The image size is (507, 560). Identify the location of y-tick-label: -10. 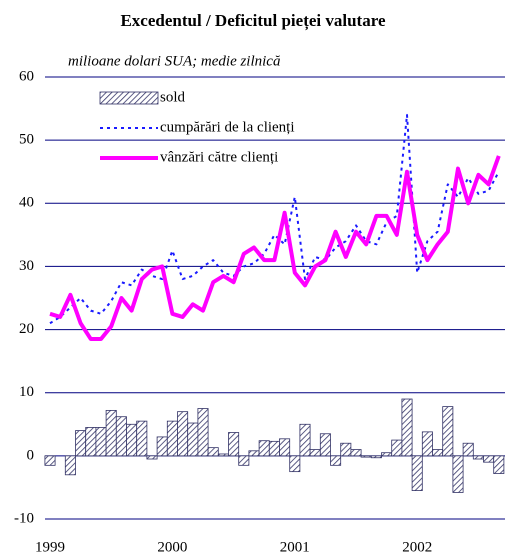
(24, 518).